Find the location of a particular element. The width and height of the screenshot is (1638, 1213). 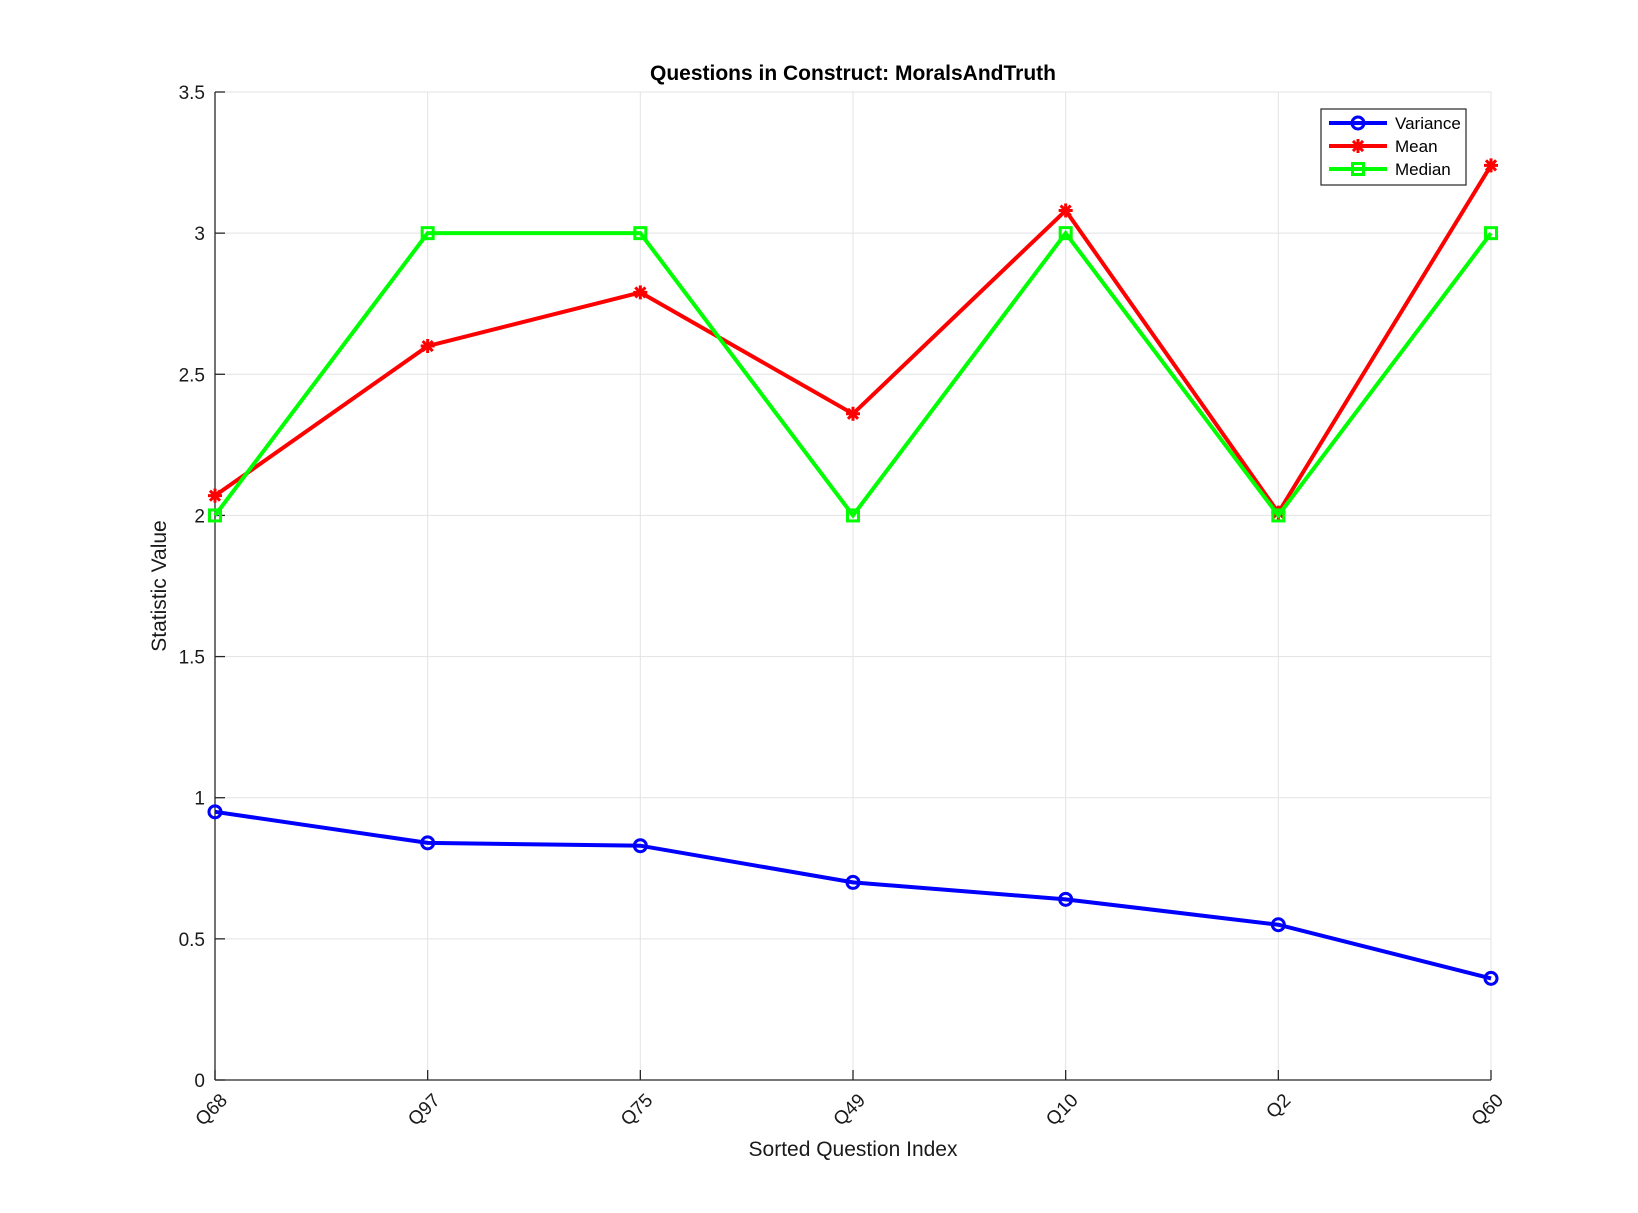

y-axis-label: Statistic Value is located at coordinates (159, 586).